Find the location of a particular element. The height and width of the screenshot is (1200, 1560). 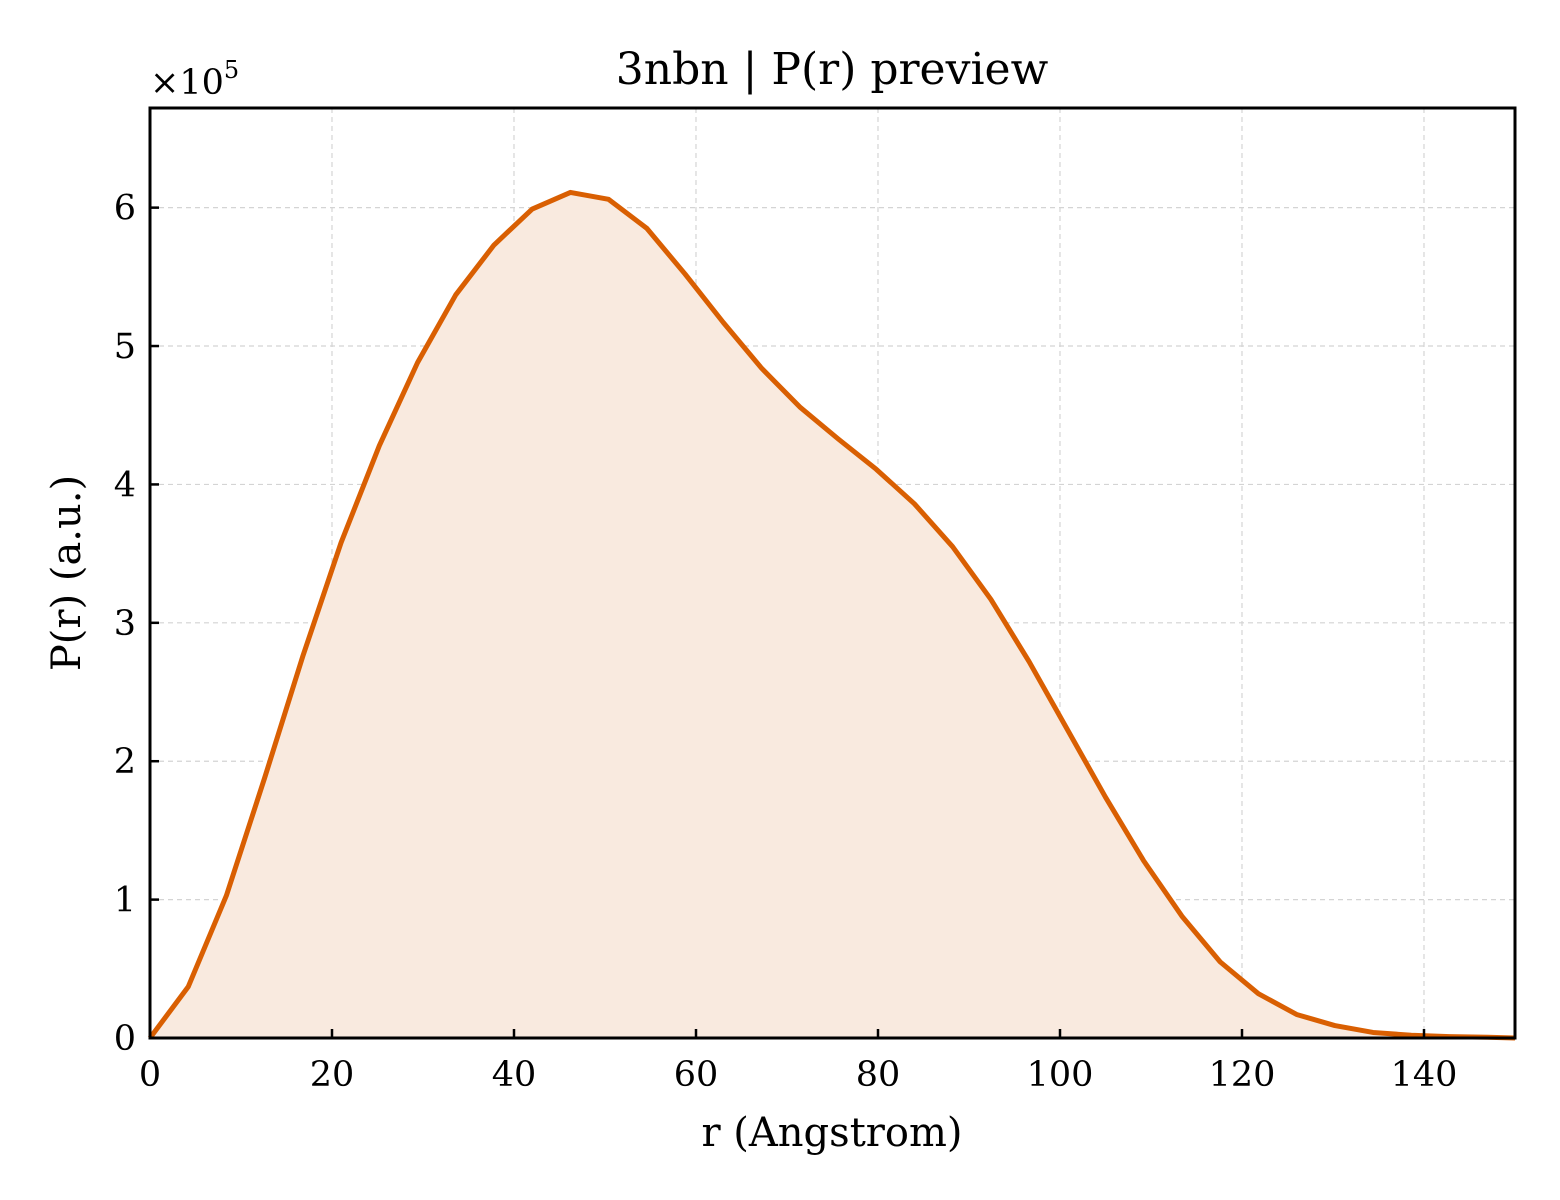

x-tick-label: 20 is located at coordinates (332, 1075).